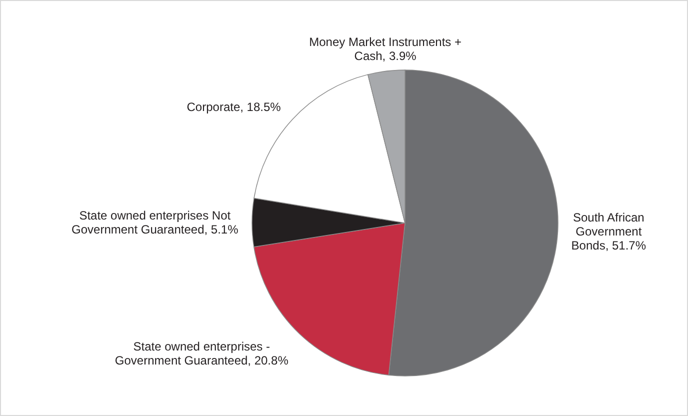 The width and height of the screenshot is (688, 416). What do you see at coordinates (608, 231) in the screenshot?
I see `slice-label: South African Government Bonds, 51.7%` at bounding box center [608, 231].